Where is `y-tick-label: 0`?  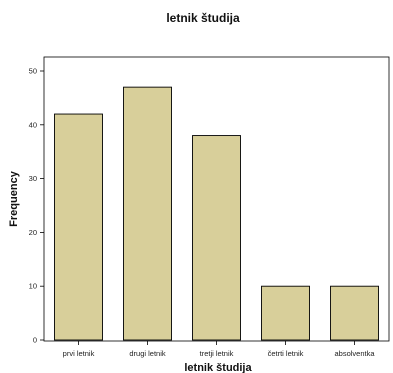 y-tick-label: 0 is located at coordinates (35, 340).